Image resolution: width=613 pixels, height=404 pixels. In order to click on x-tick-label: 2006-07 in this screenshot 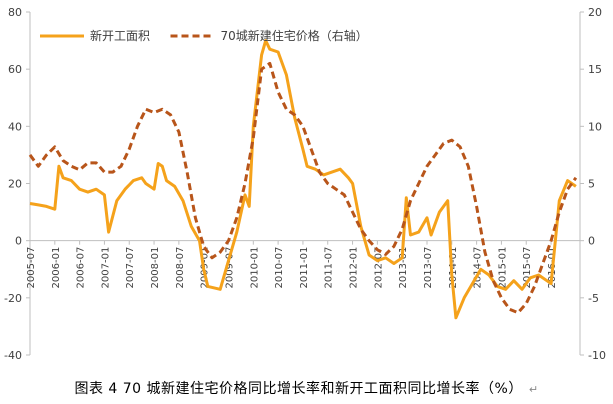, I will do `click(81, 268)`.